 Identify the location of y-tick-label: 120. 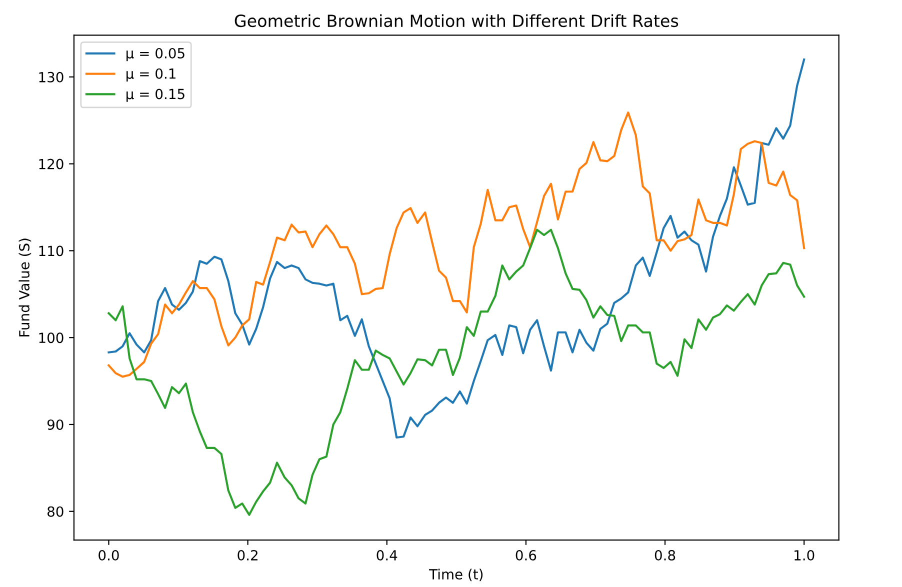
(51, 164).